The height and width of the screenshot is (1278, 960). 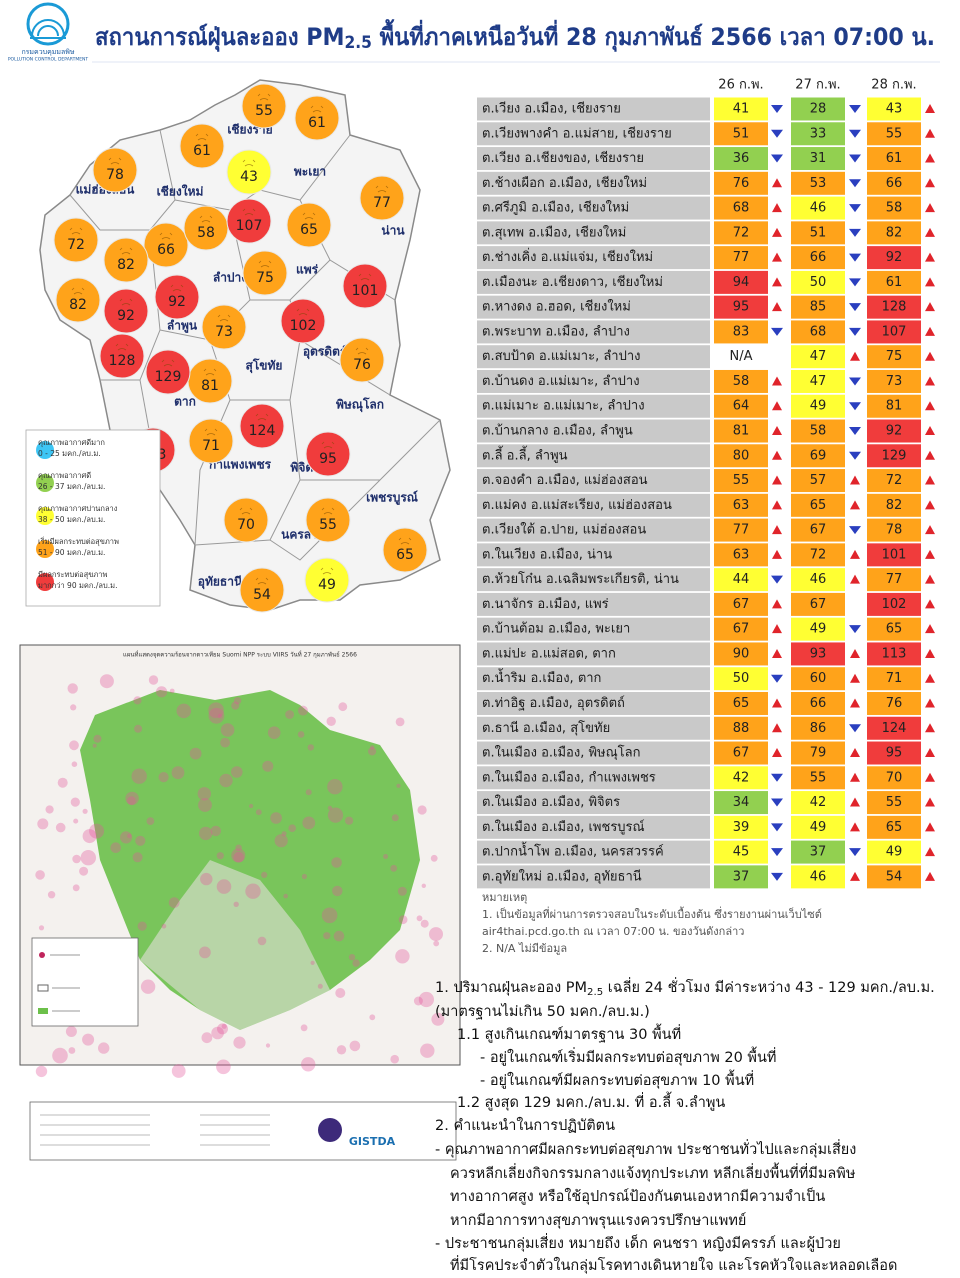 What do you see at coordinates (180, 191) in the screenshot?
I see `province-label: เชียงใหม่` at bounding box center [180, 191].